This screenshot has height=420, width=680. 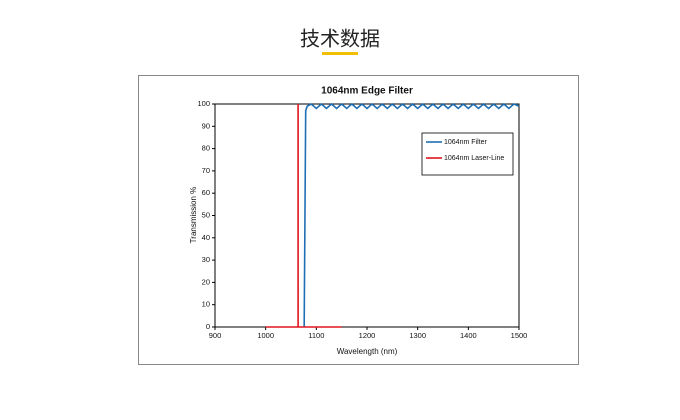 What do you see at coordinates (206, 148) in the screenshot?
I see `y-tick-label: 80` at bounding box center [206, 148].